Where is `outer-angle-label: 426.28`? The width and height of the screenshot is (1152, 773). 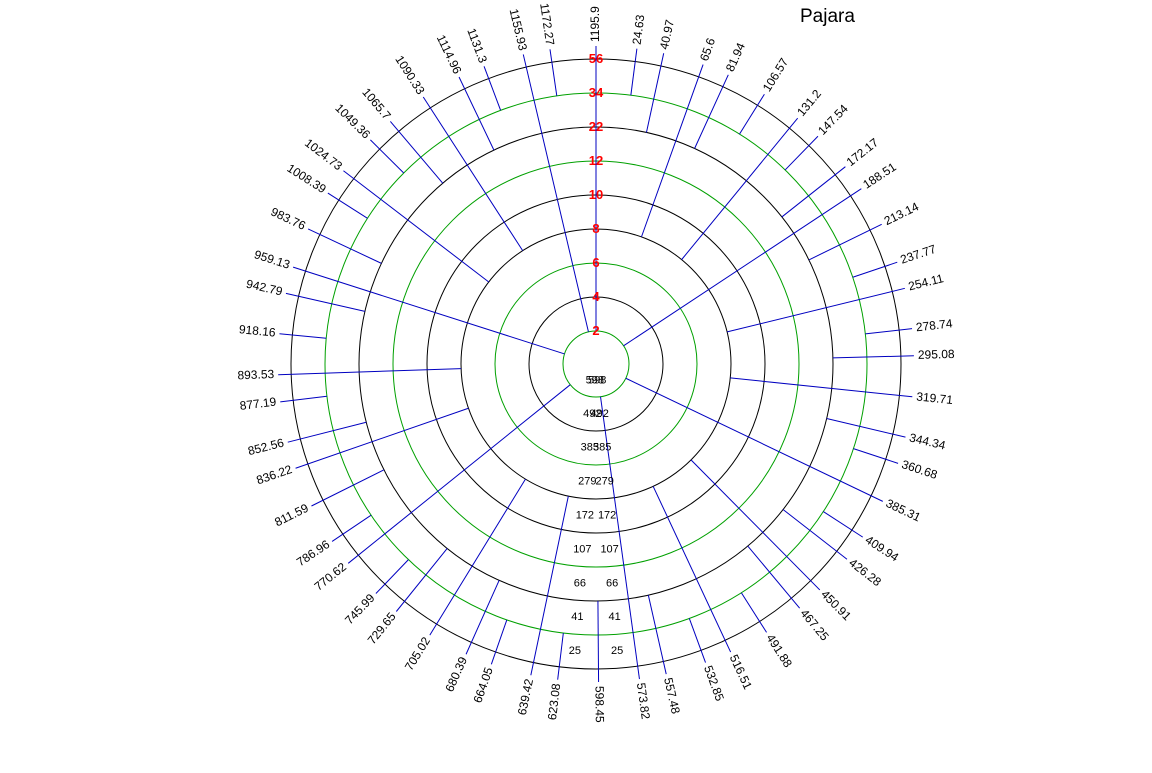 outer-angle-label: 426.28 is located at coordinates (865, 573).